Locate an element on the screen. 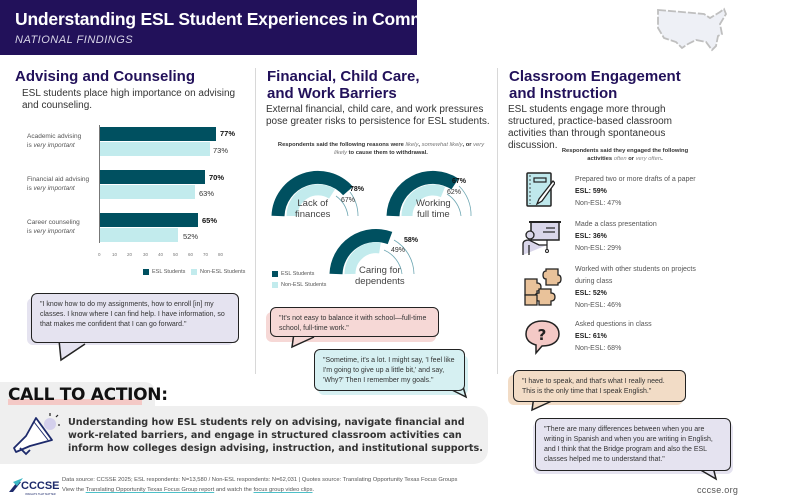 The width and height of the screenshot is (800, 500). chart-axis is located at coordinates (99, 184).